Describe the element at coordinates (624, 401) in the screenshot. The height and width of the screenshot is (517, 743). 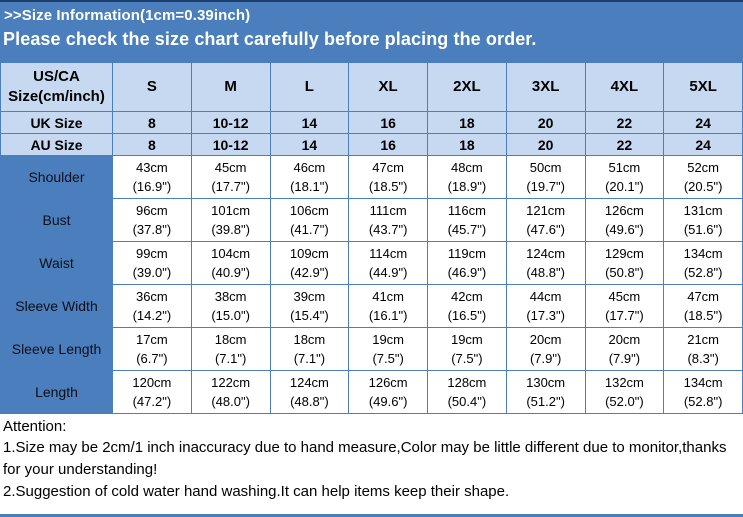
I see `value-inch: (52.0")` at that location.